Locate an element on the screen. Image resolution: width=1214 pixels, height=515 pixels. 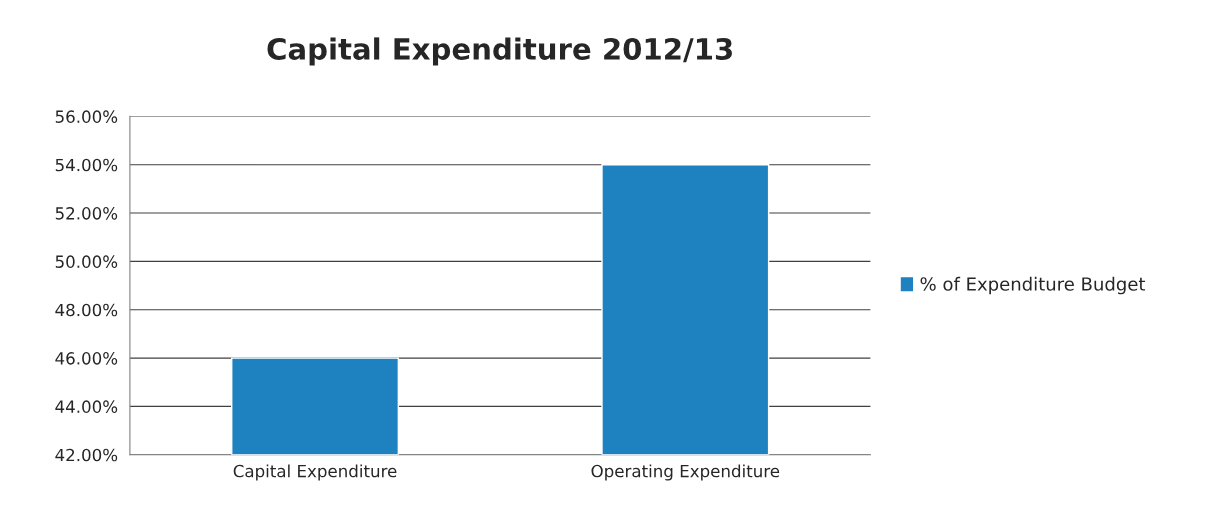
x-tick-label: Operating Expenditure is located at coordinates (685, 472).